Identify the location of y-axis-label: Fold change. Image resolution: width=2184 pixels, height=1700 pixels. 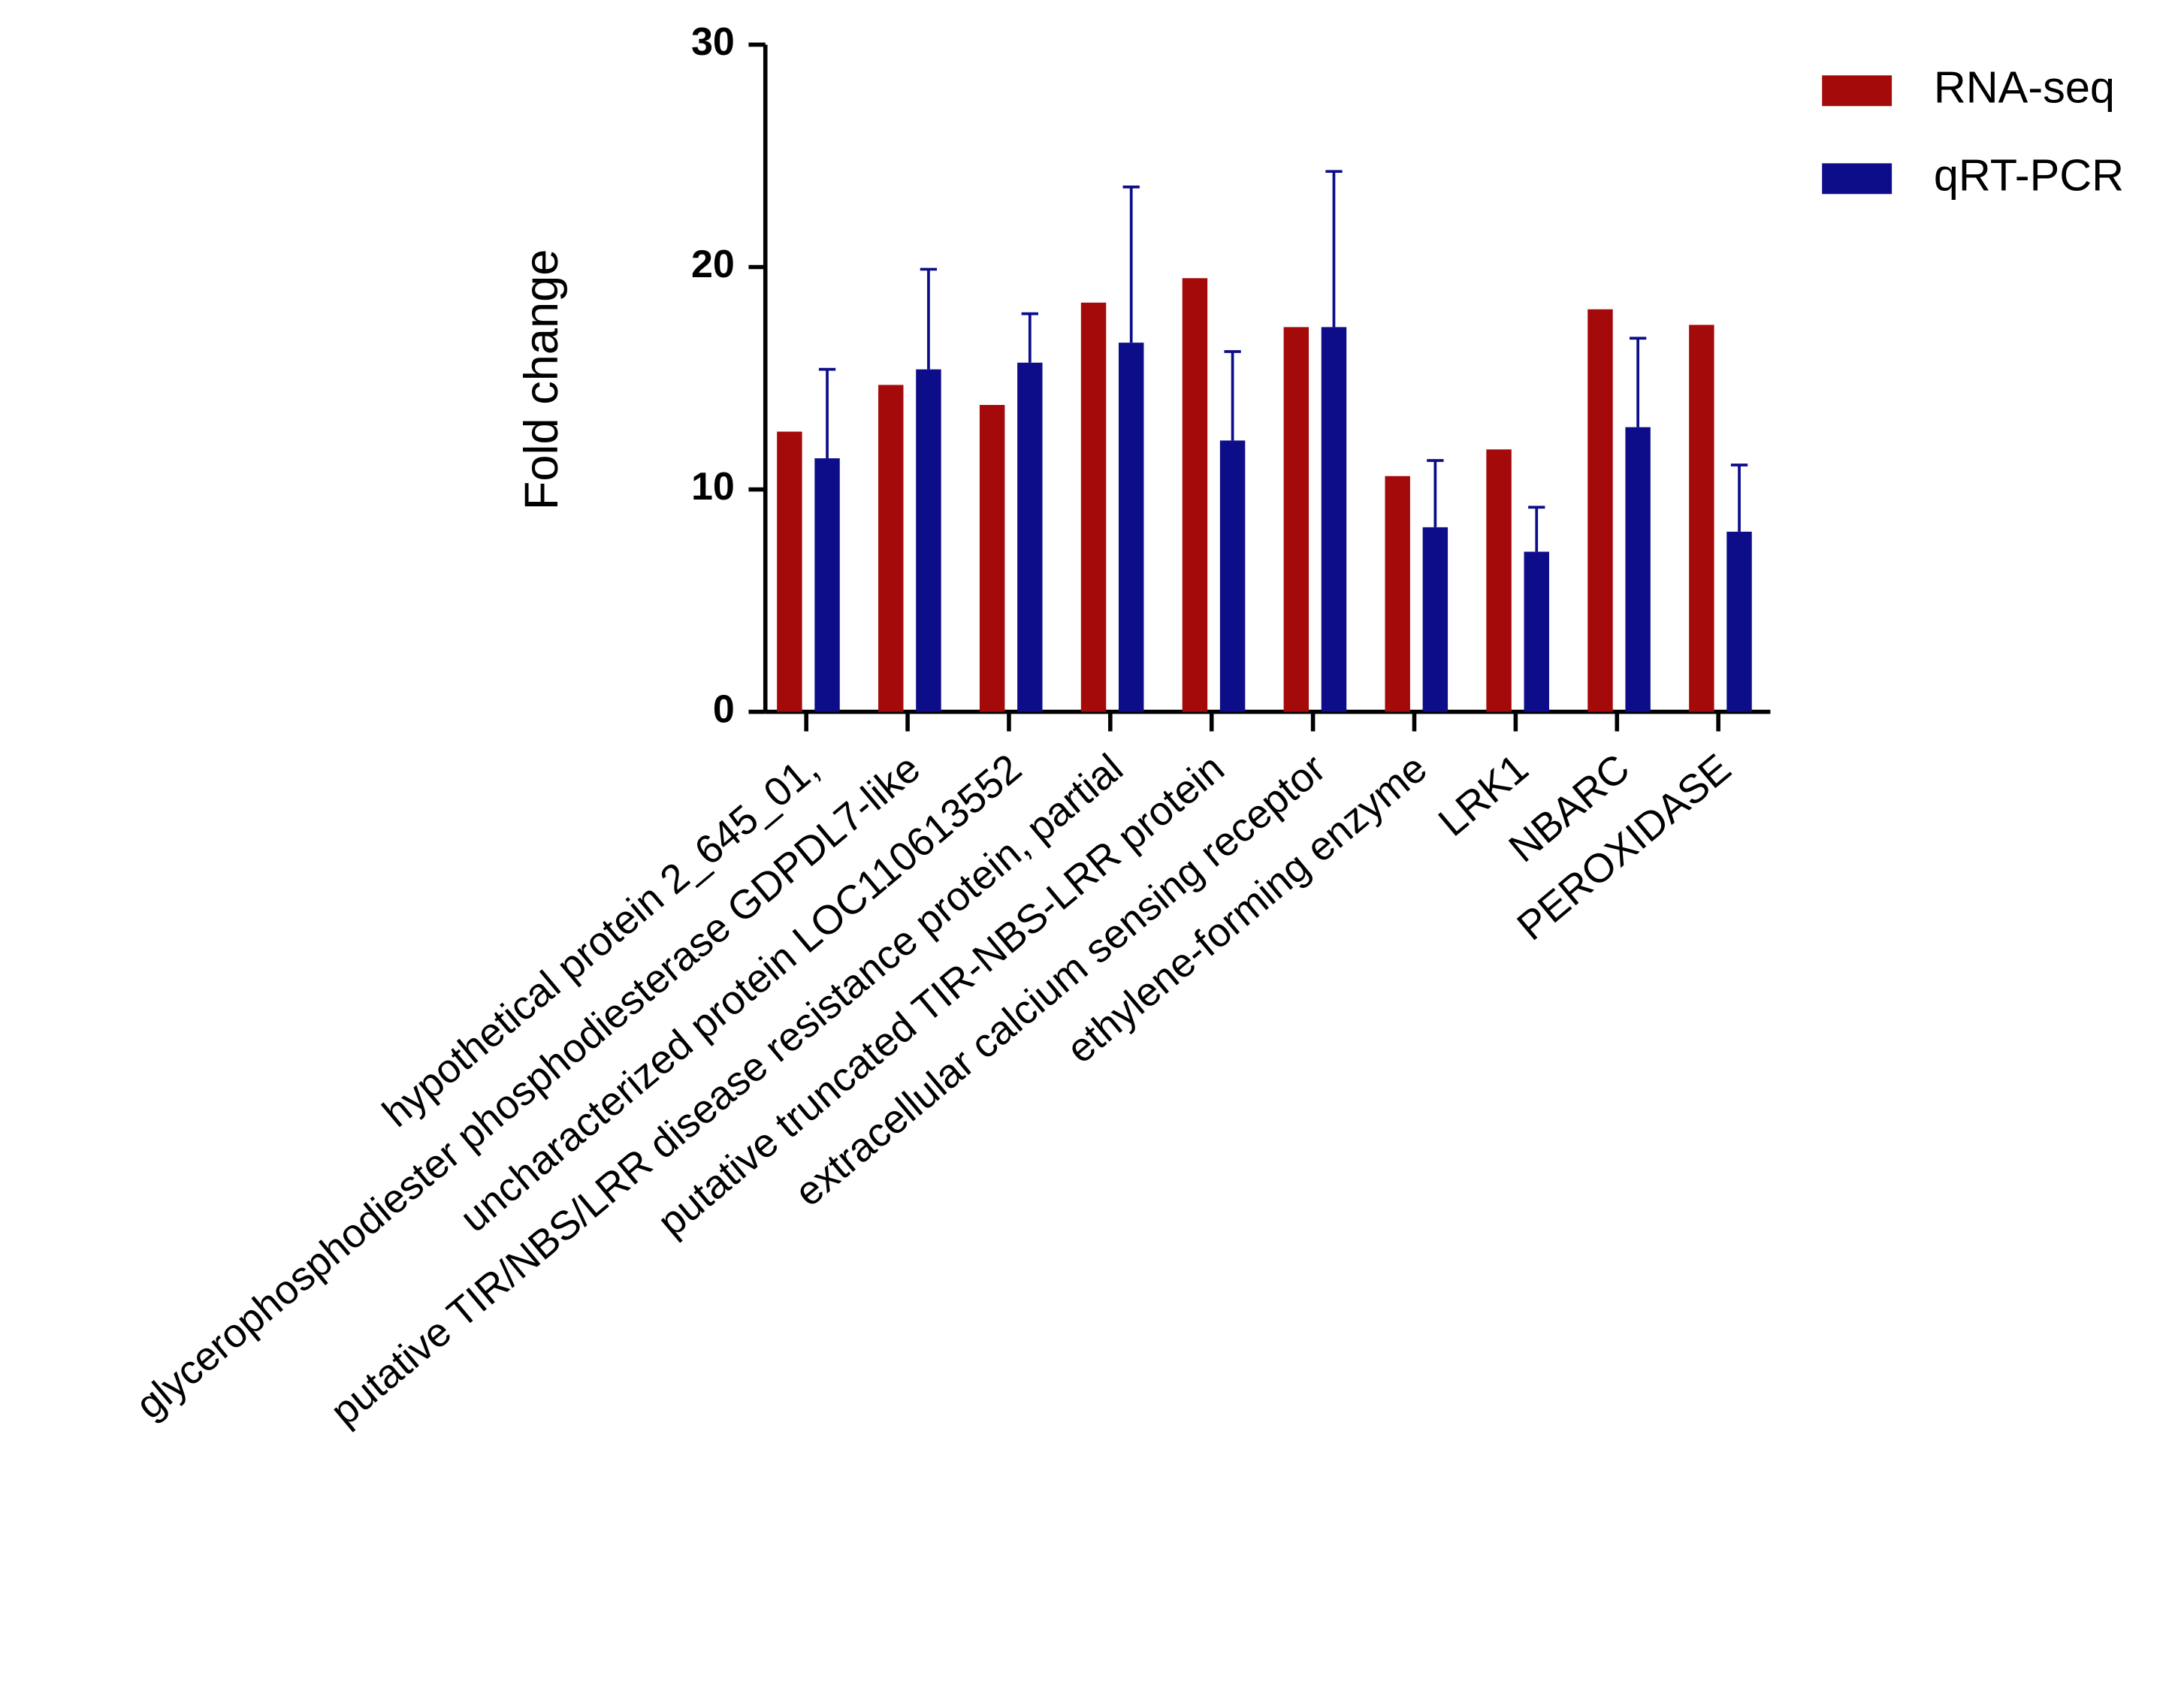
(541, 380).